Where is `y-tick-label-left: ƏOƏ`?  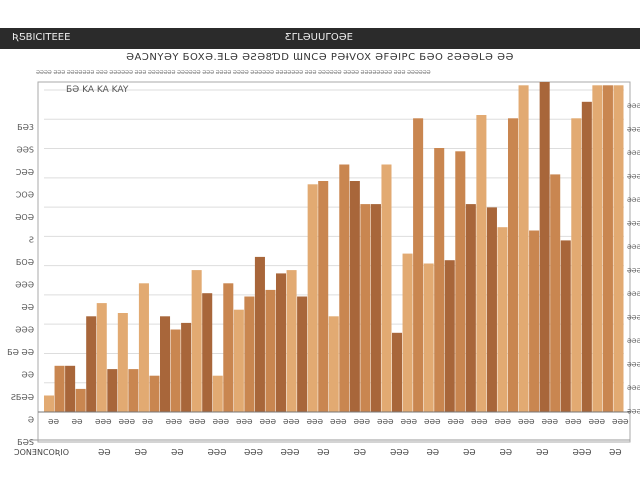 y-tick-label-left: ƏOƏ is located at coordinates (24, 217).